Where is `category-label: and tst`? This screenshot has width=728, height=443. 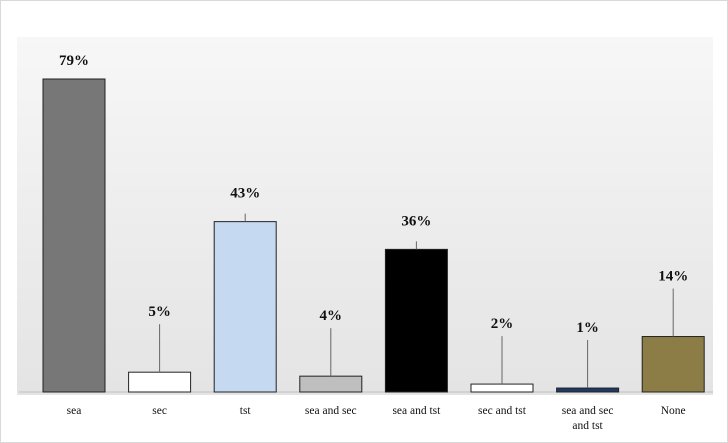 category-label: and tst is located at coordinates (587, 426).